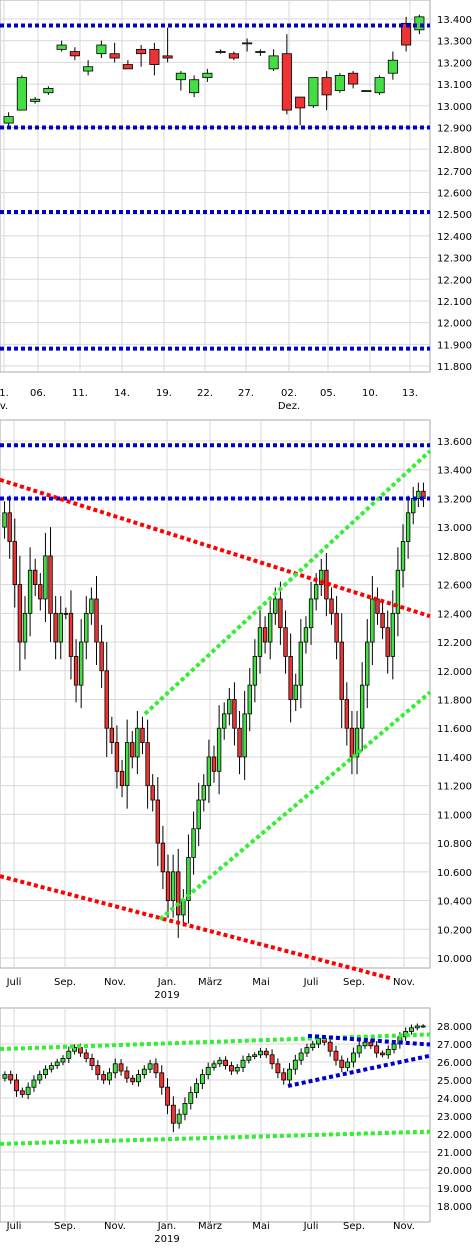 This screenshot has height=1250, width=475. Describe the element at coordinates (454, 1045) in the screenshot. I see `y-tick-label: 27.000` at that location.